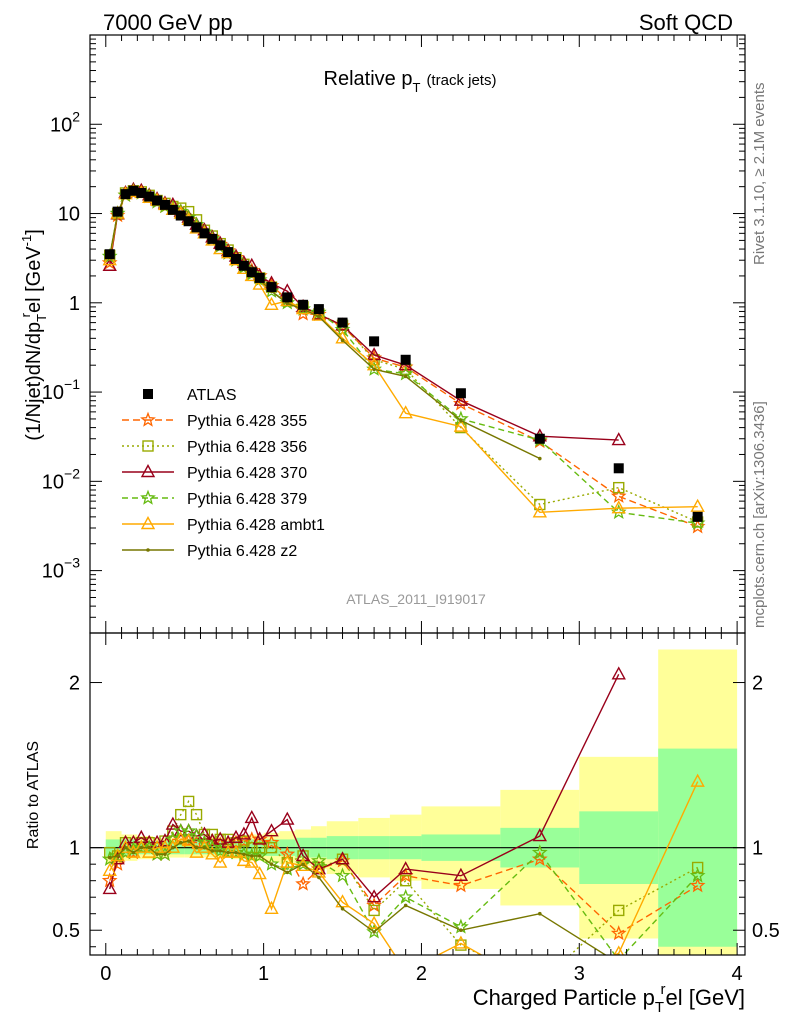 The image size is (786, 1024). What do you see at coordinates (416, 87) in the screenshot?
I see `title-sub: T` at bounding box center [416, 87].